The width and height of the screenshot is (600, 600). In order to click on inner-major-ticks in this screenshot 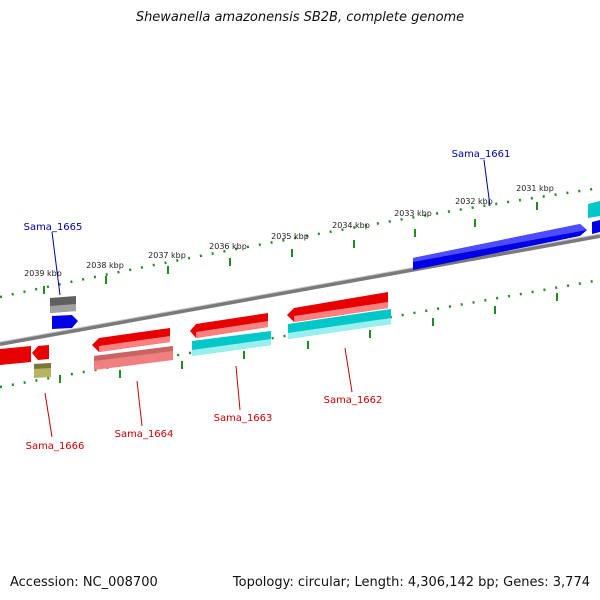, I will do `click(308, 338)`.